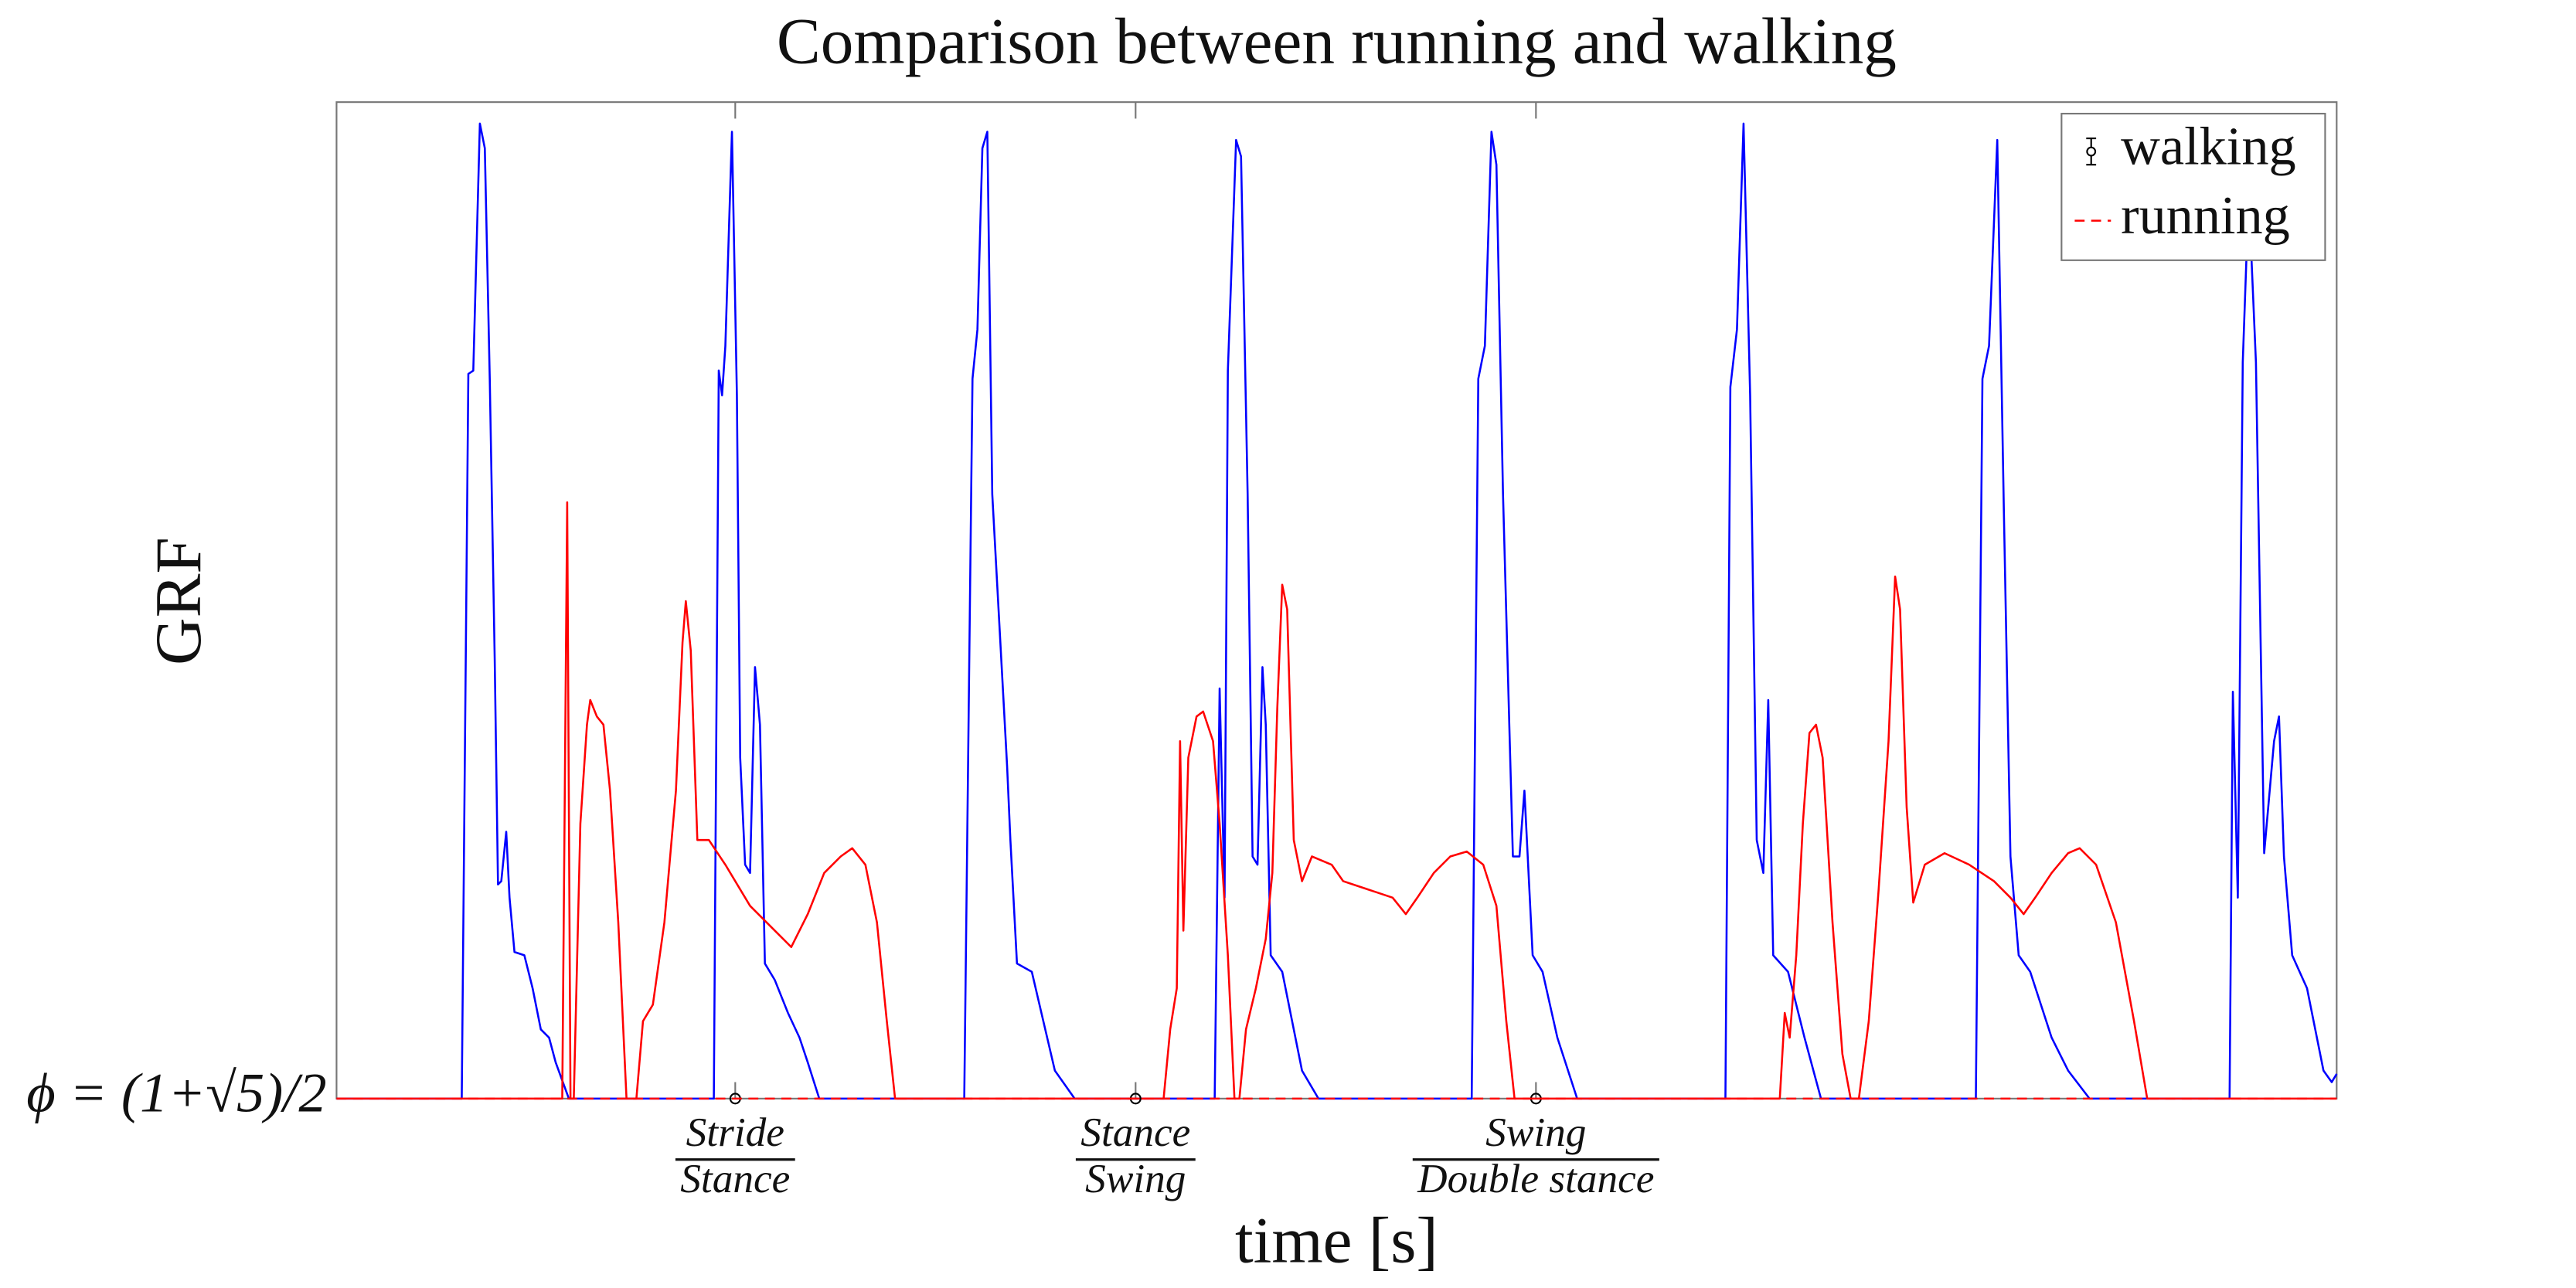 Image resolution: width=2576 pixels, height=1288 pixels. What do you see at coordinates (1535, 1178) in the screenshot?
I see `x-tick-denominator: Double stance` at bounding box center [1535, 1178].